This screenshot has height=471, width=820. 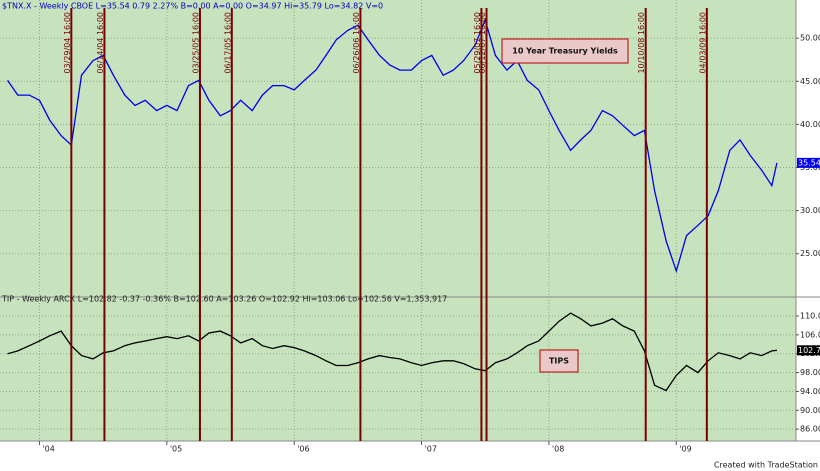 I want to click on event-label: 06/12/07 16:00, so click(x=482, y=43).